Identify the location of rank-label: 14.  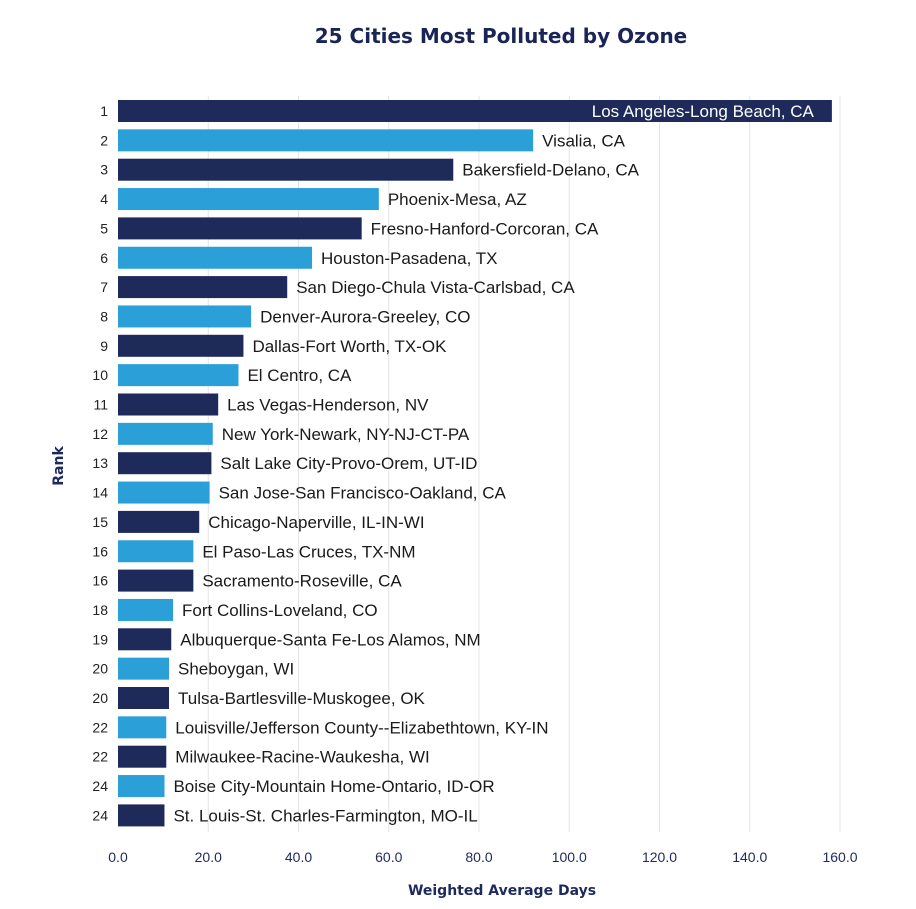
(100, 493).